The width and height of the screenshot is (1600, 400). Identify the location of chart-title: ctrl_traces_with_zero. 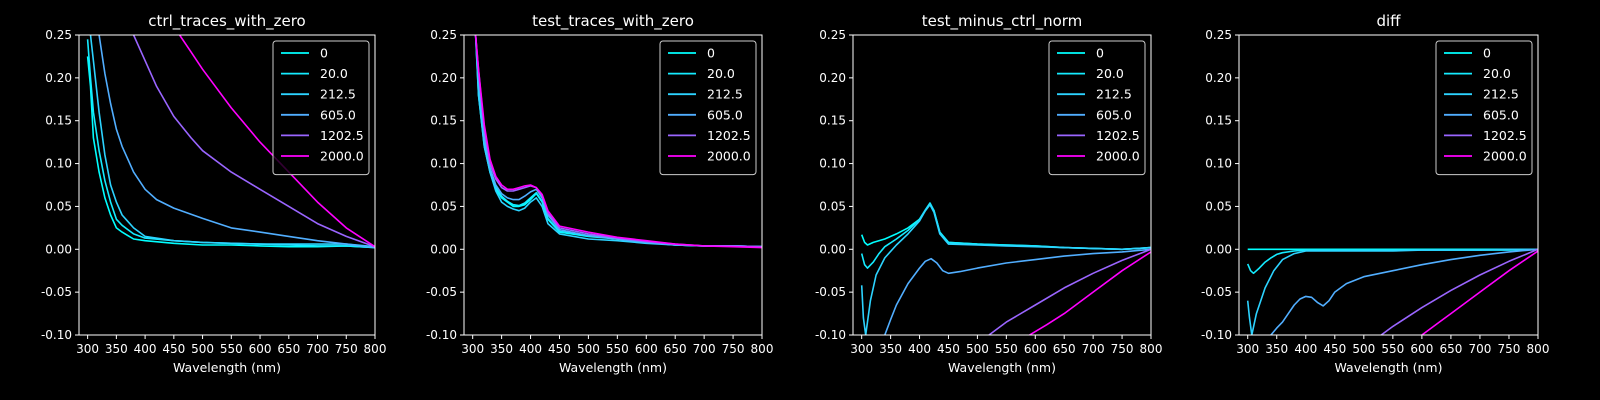
(226, 21).